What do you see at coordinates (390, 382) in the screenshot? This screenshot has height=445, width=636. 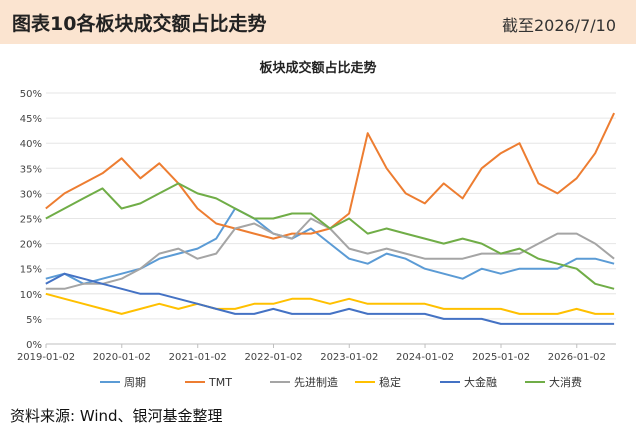 I see `legend-label: 稳定` at bounding box center [390, 382].